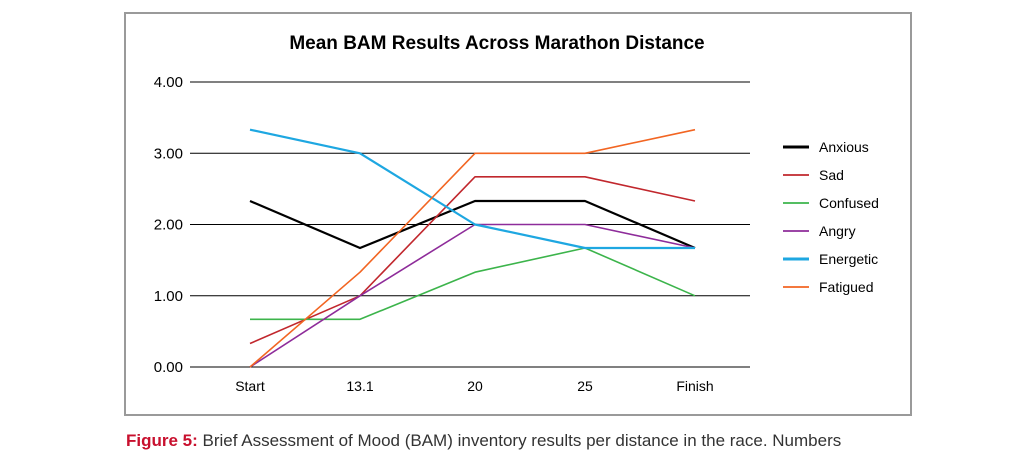 This screenshot has width=1020, height=459. Describe the element at coordinates (831, 217) in the screenshot. I see `legend: Anxious Sad Confused Angry Energetic Fatigued` at that location.